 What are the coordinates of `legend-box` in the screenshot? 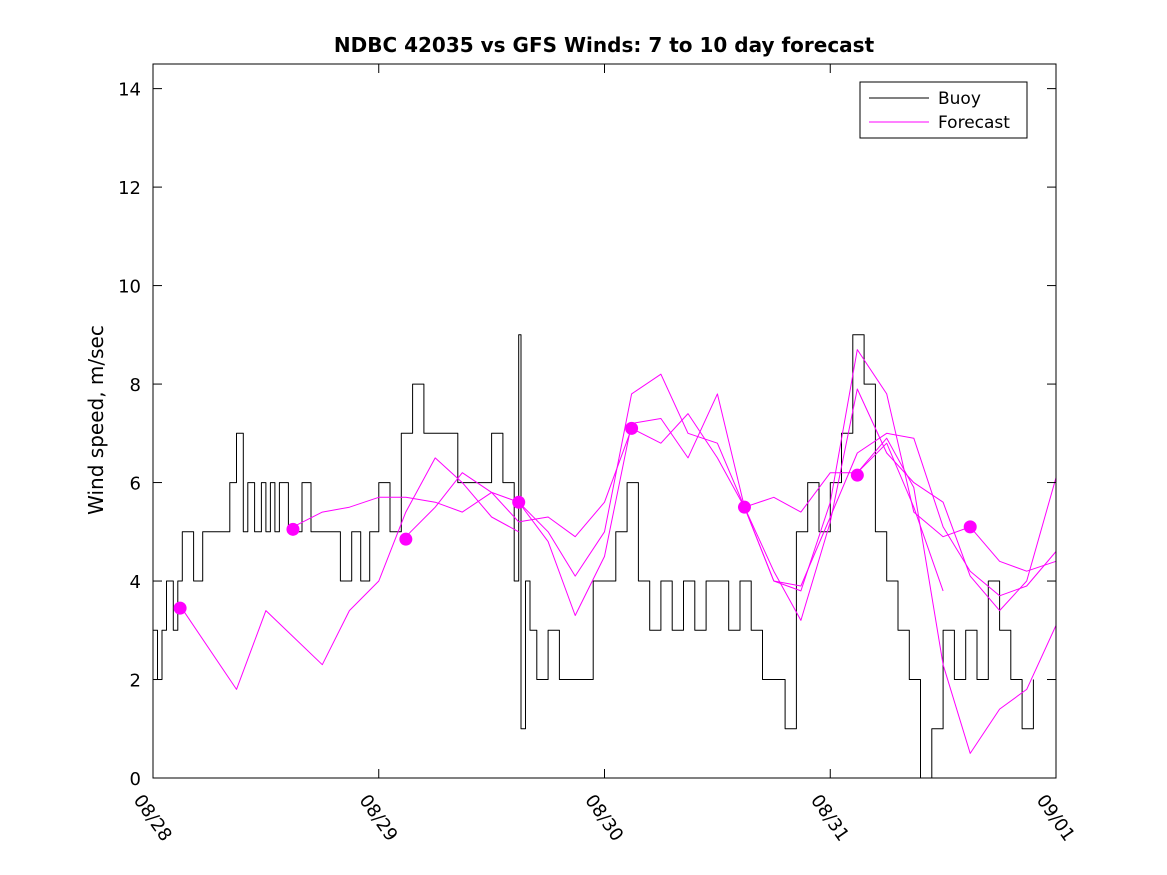 It's located at (943, 110).